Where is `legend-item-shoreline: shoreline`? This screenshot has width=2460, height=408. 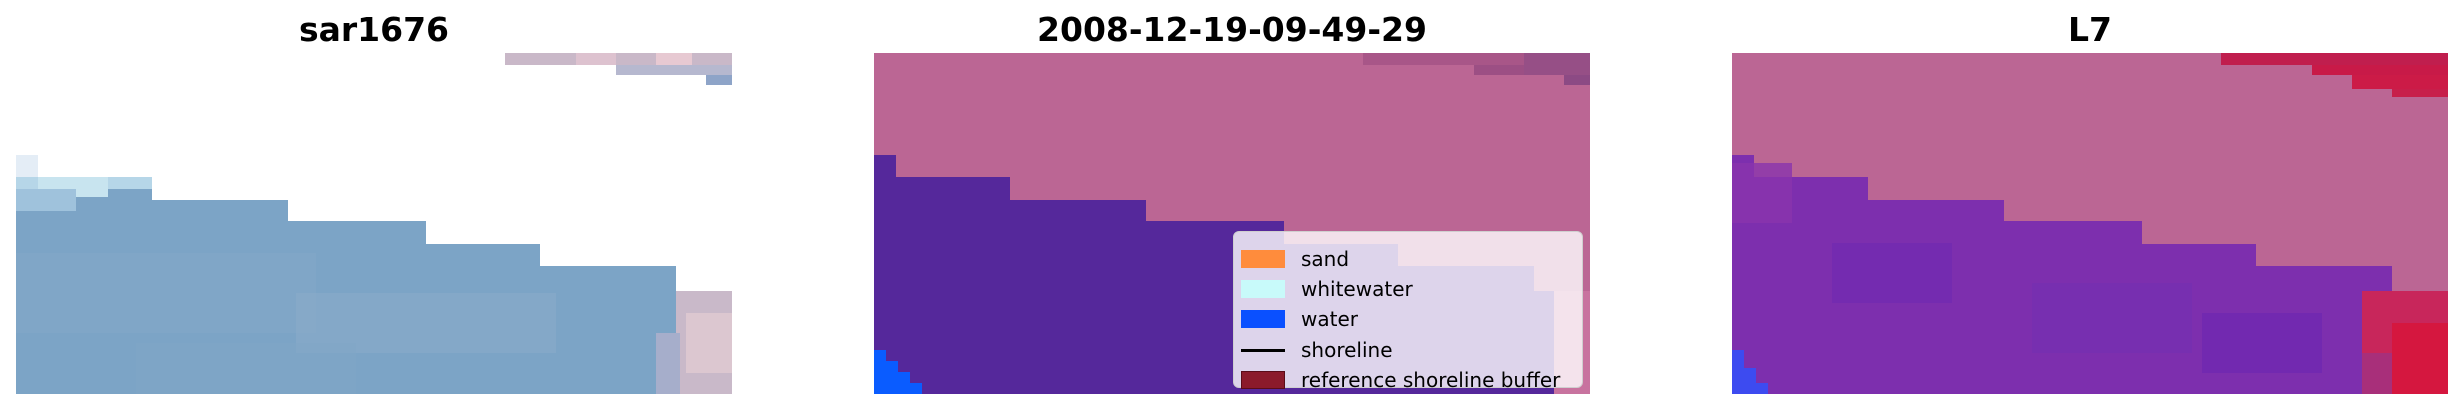 legend-item-shoreline: shoreline is located at coordinates (1317, 350).